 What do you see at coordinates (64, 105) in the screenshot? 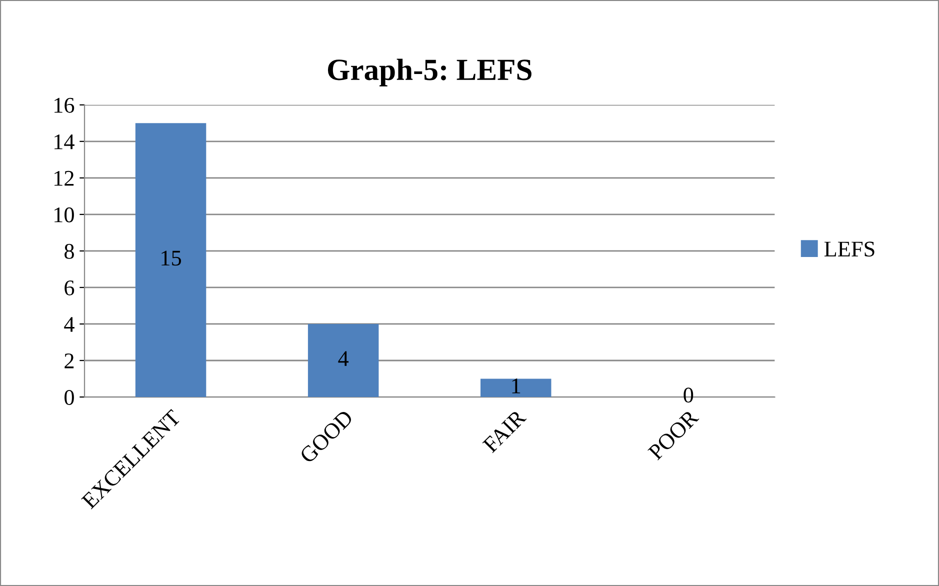
I see `y-tick-label: 16` at bounding box center [64, 105].